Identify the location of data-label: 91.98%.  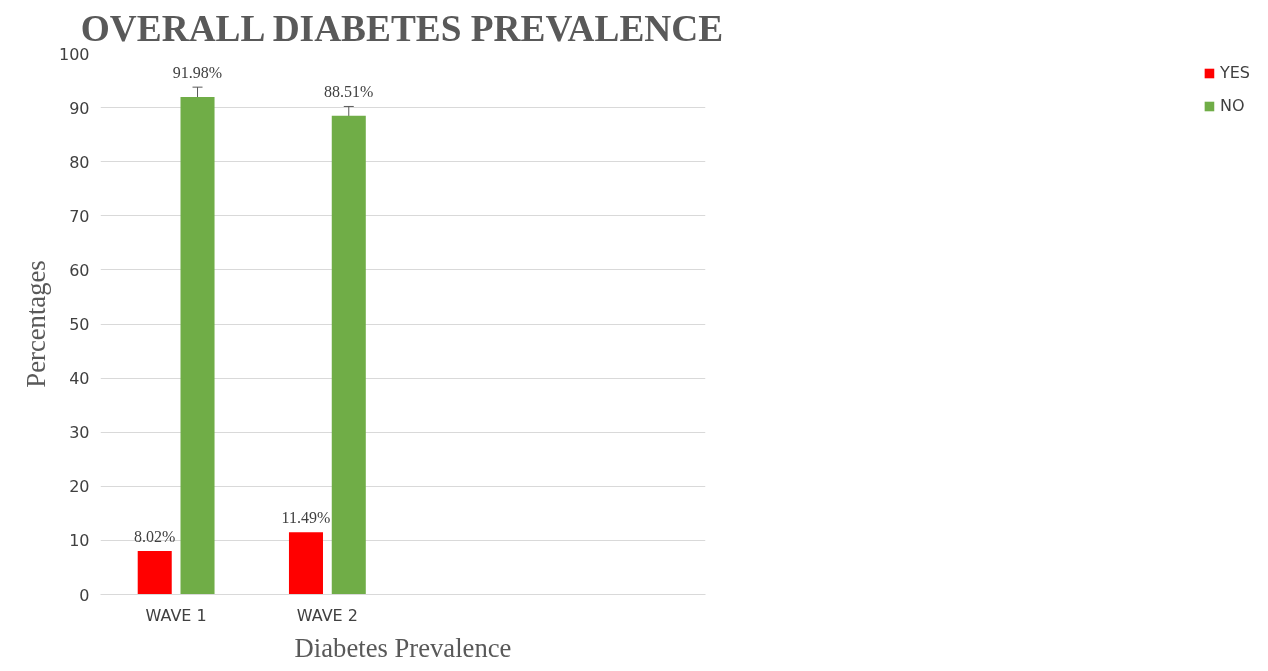
(197, 73).